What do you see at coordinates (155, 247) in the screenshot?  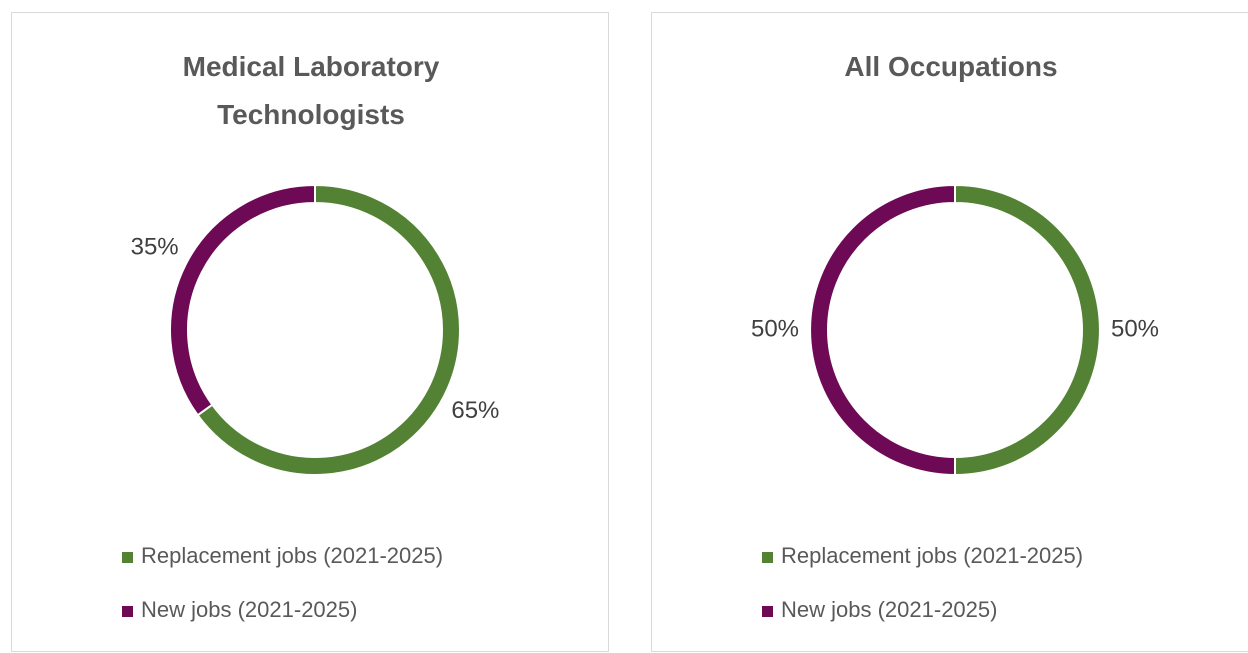 I see `data-label: 35%` at bounding box center [155, 247].